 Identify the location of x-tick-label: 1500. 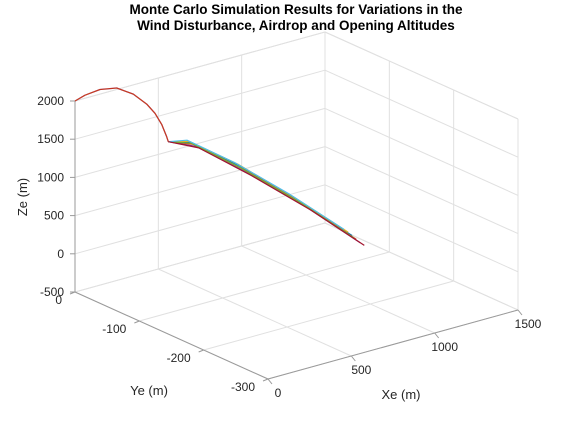
(528, 324).